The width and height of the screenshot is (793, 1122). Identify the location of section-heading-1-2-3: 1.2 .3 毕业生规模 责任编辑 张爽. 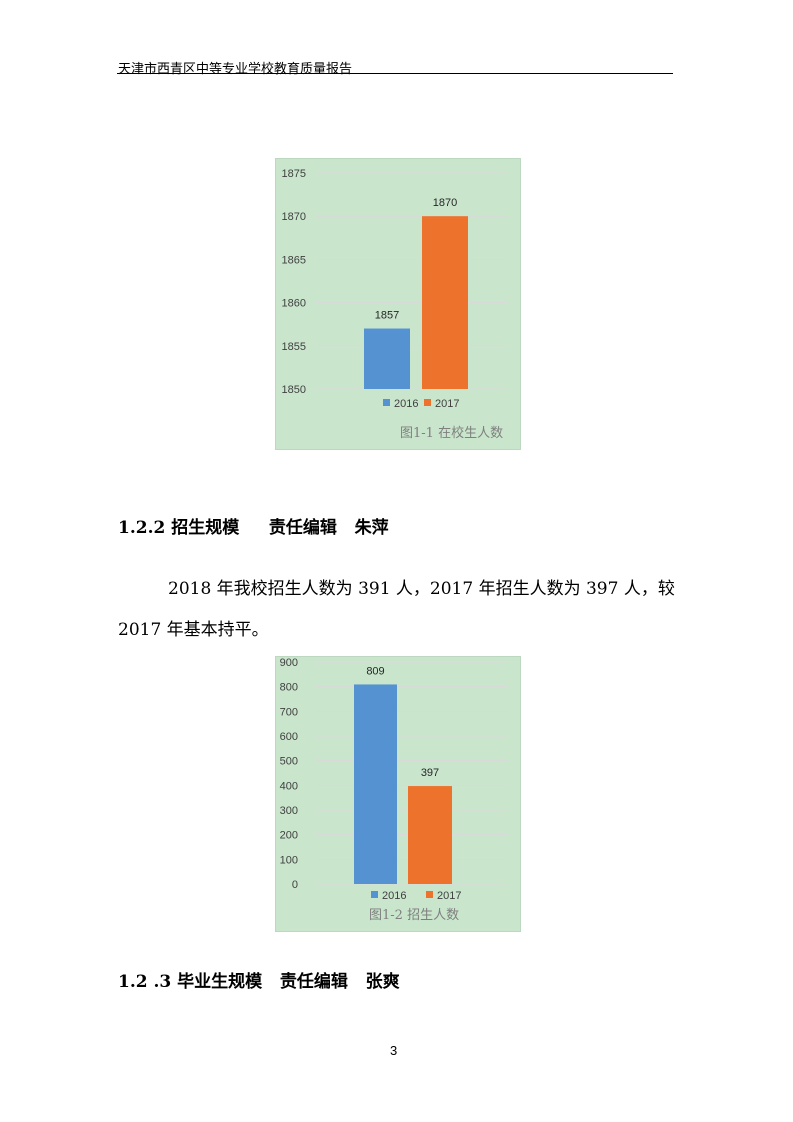
(259, 982).